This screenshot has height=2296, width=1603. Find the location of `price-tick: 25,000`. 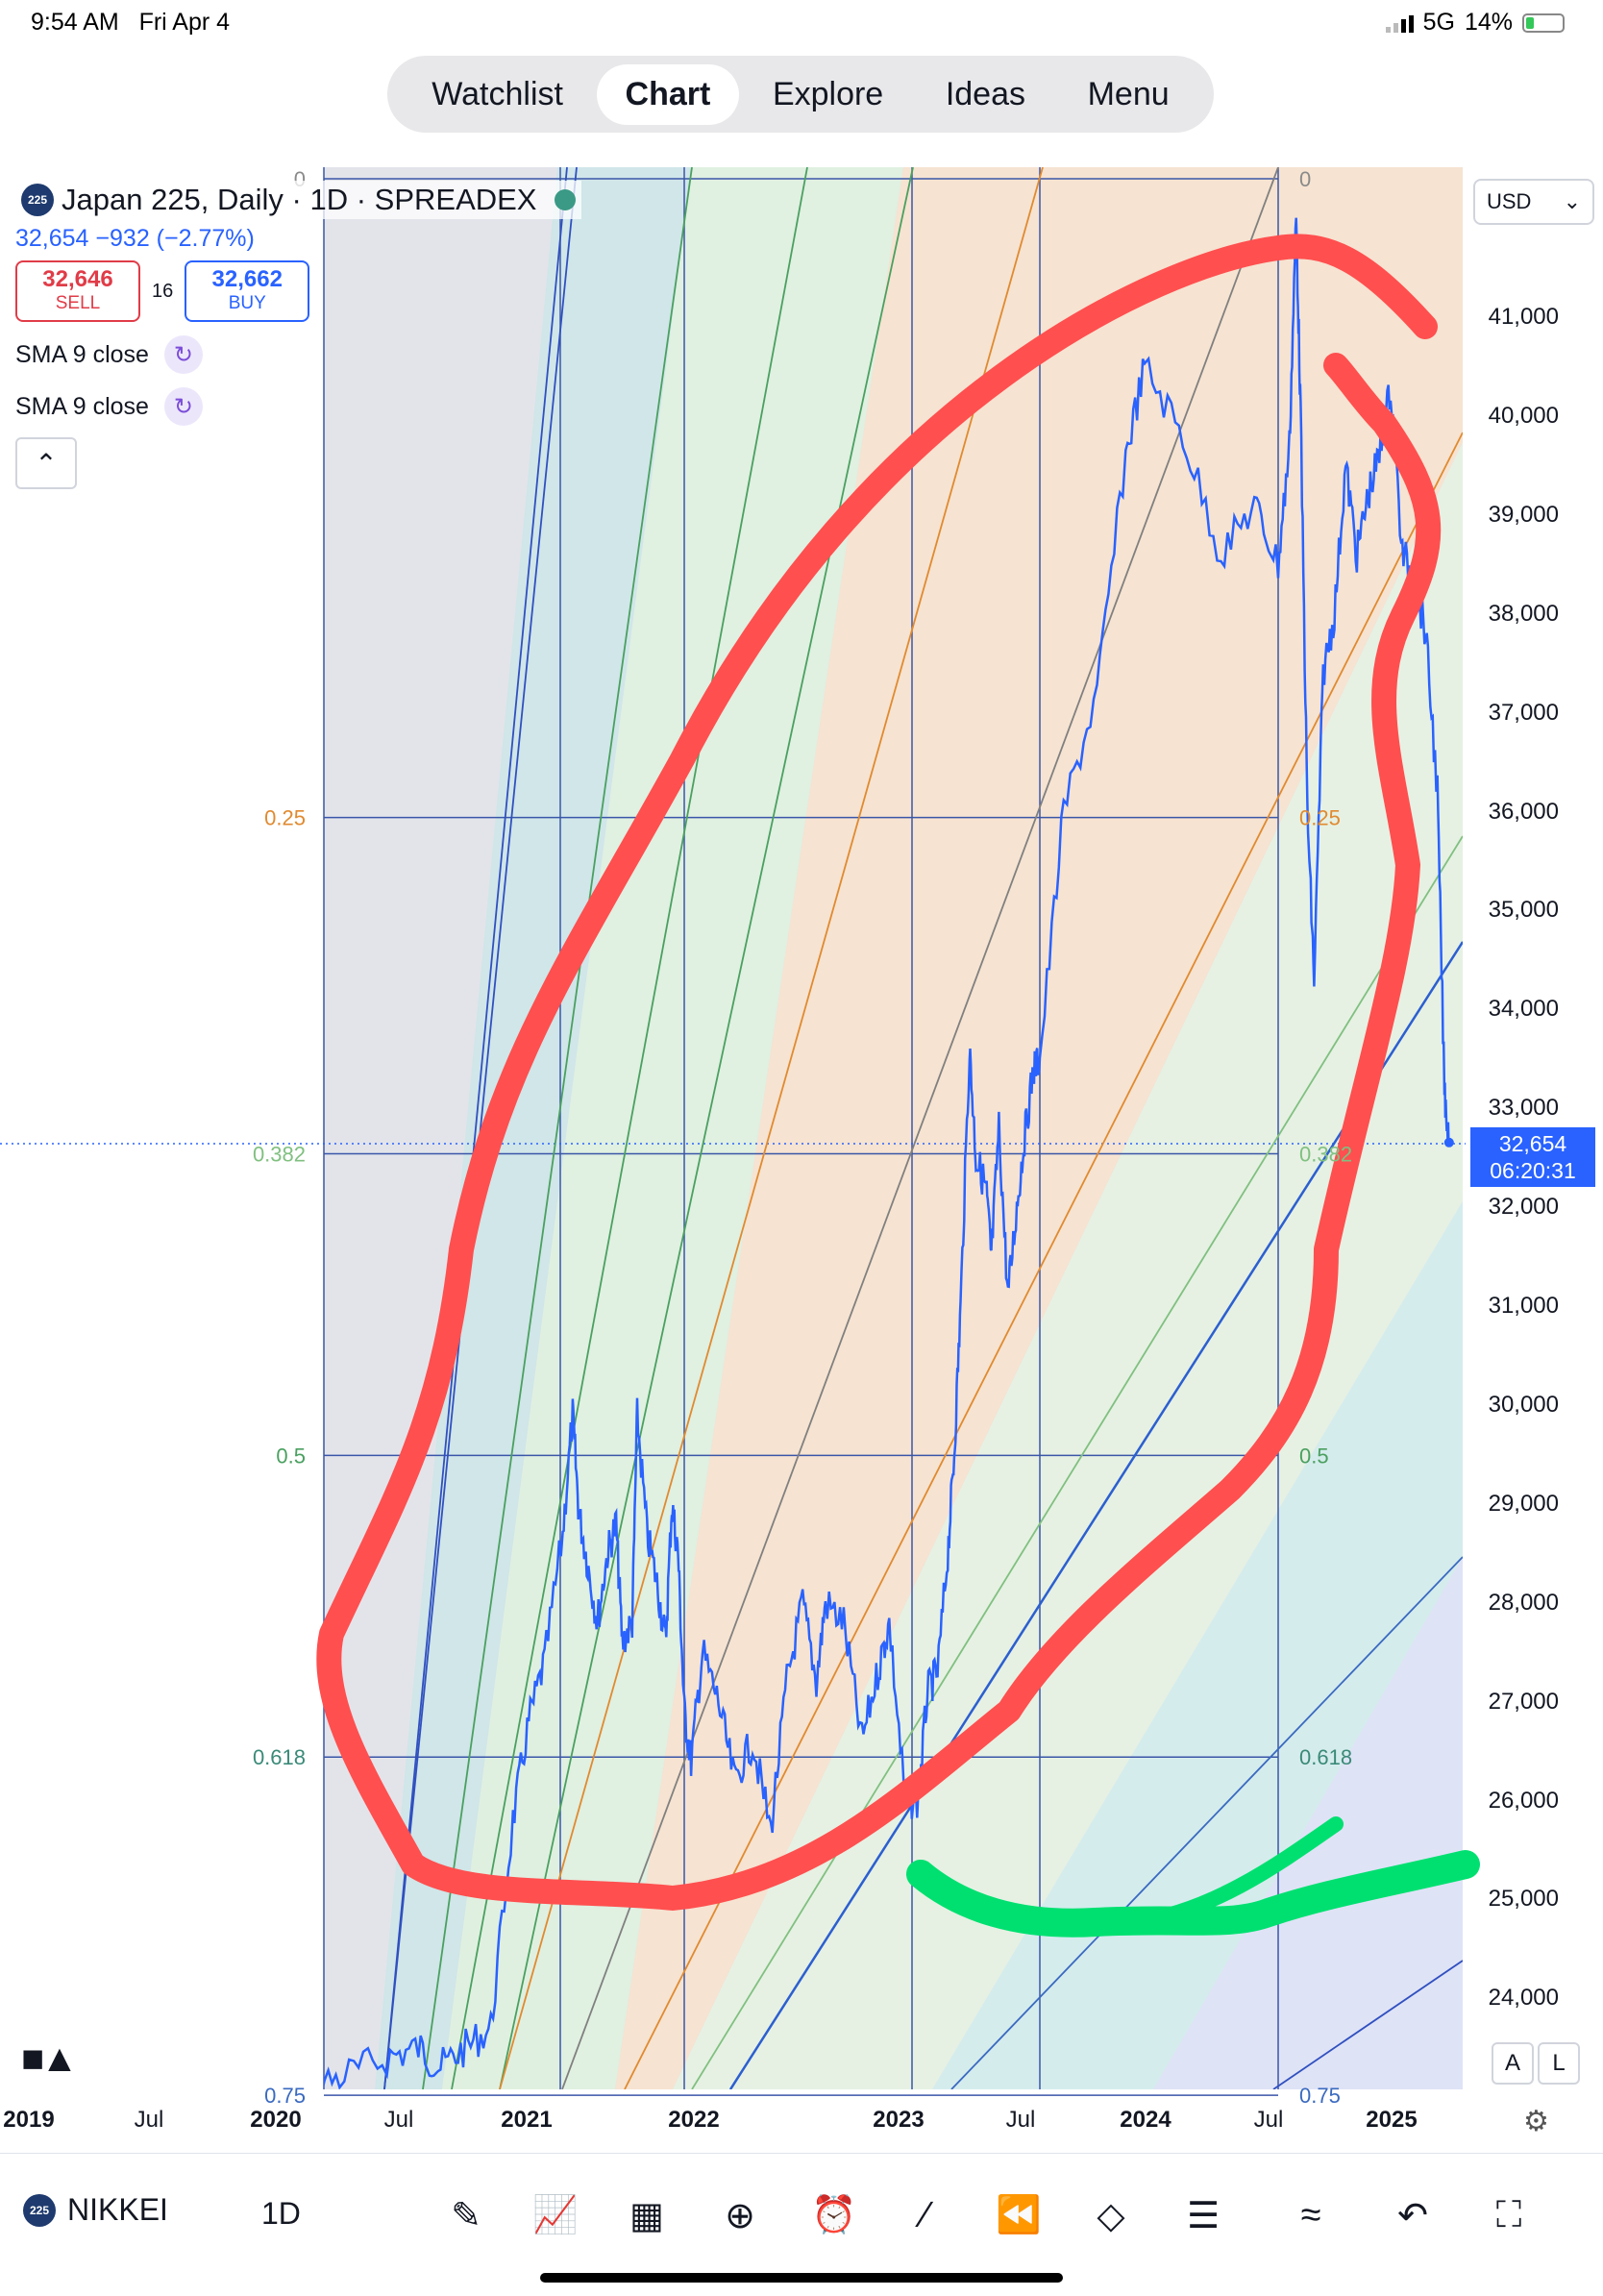

price-tick: 25,000 is located at coordinates (1523, 1899).